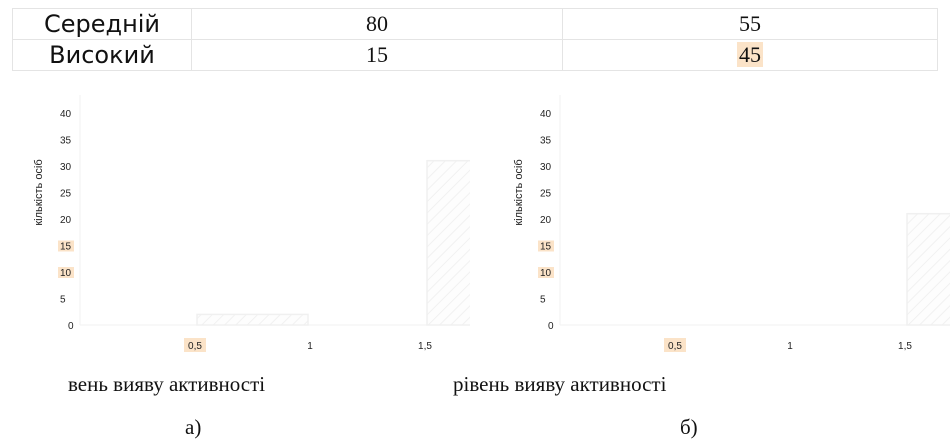  What do you see at coordinates (689, 427) in the screenshot?
I see `subfigure-label-b: б)` at bounding box center [689, 427].